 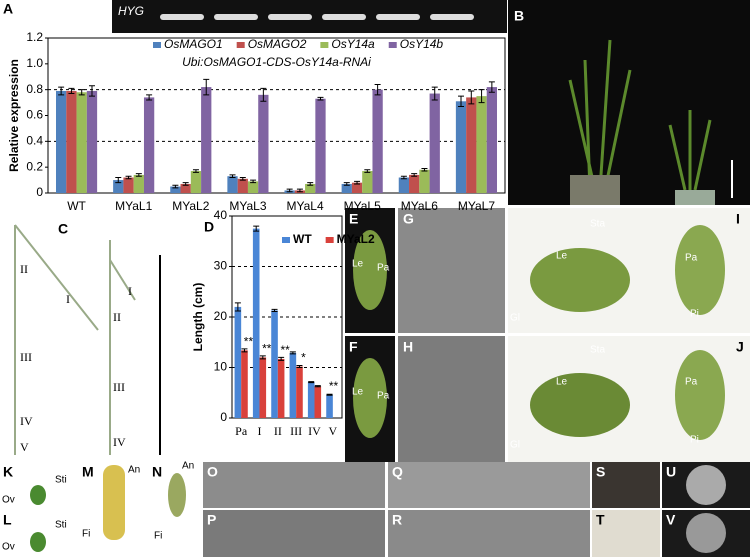 I want to click on panel-label: A, so click(x=8, y=9).